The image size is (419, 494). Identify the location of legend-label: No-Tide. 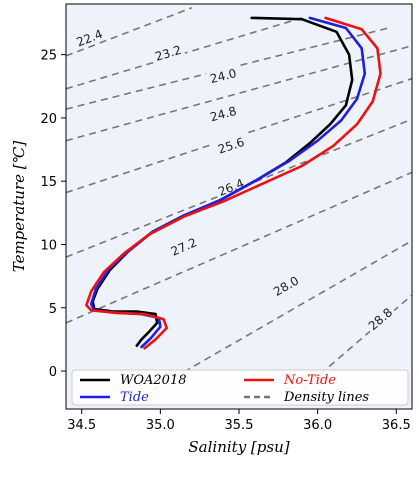
(309, 380).